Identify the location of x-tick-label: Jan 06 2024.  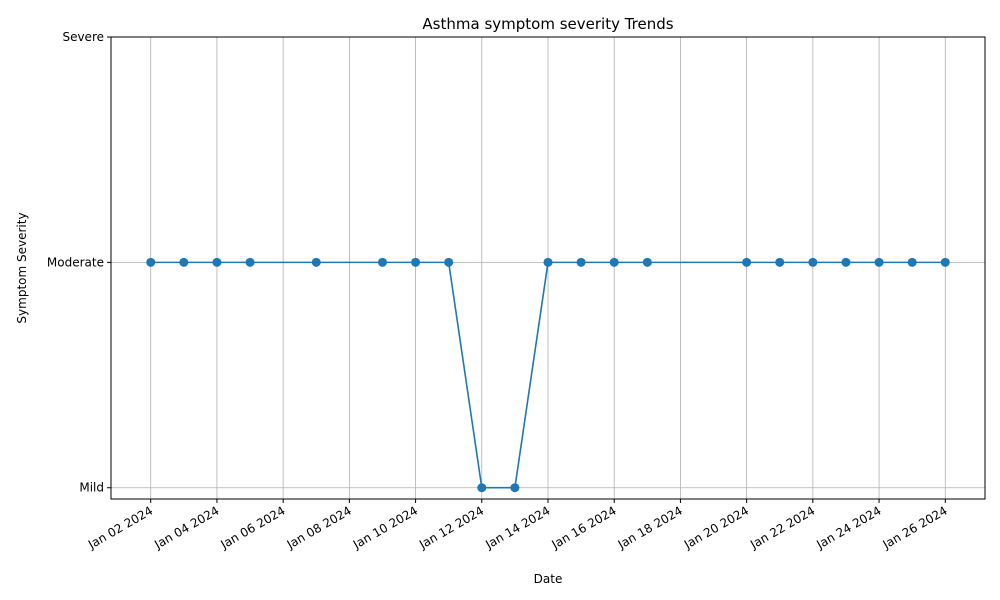
(252, 527).